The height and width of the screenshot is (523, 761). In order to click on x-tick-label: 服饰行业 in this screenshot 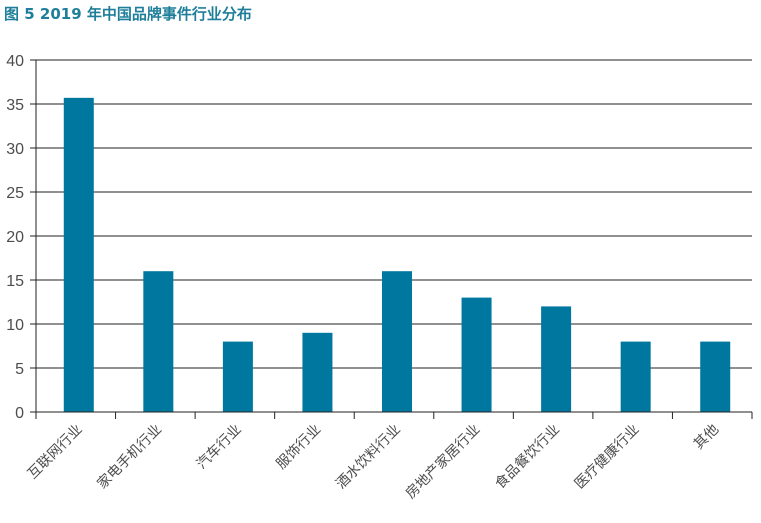, I will do `click(298, 447)`.